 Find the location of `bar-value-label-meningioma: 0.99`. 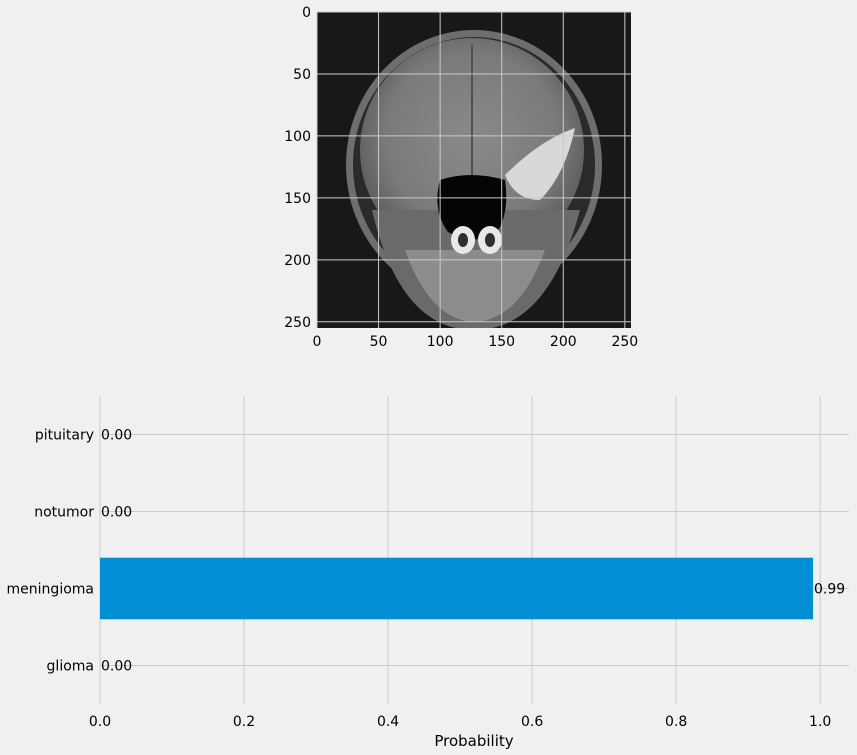

bar-value-label-meningioma: 0.99 is located at coordinates (829, 590).